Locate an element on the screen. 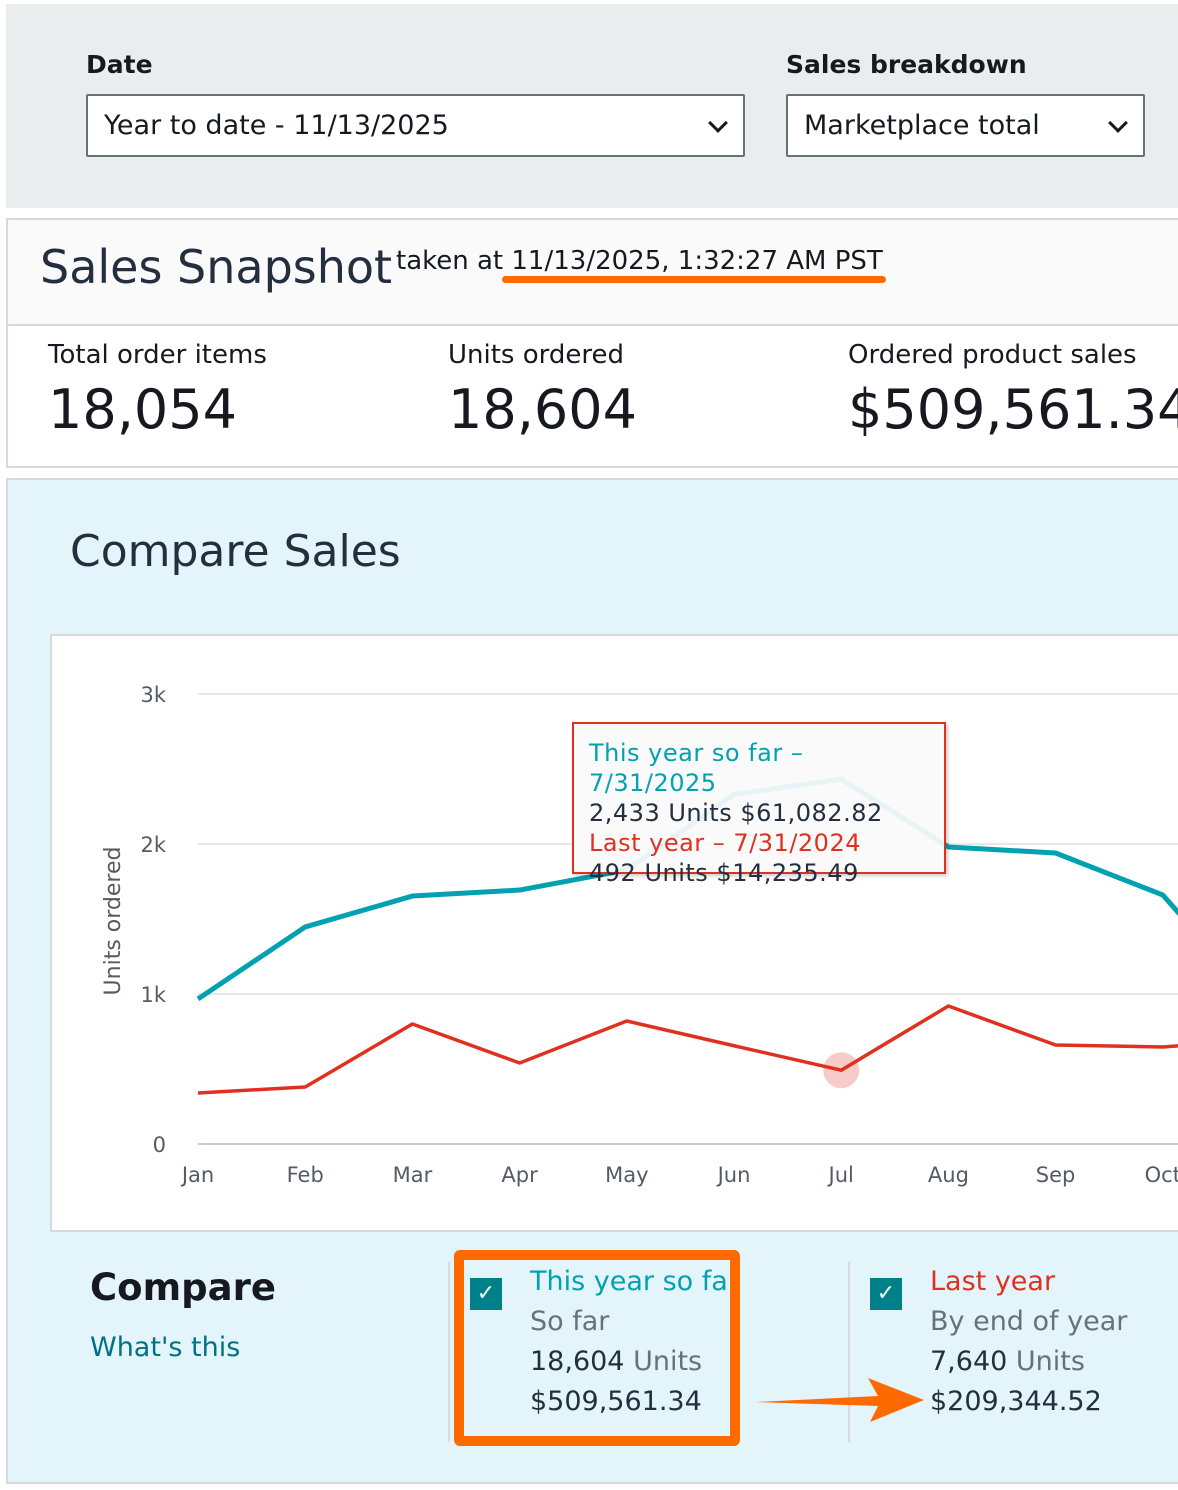 The width and height of the screenshot is (1178, 1490). date-label: Date is located at coordinates (119, 64).